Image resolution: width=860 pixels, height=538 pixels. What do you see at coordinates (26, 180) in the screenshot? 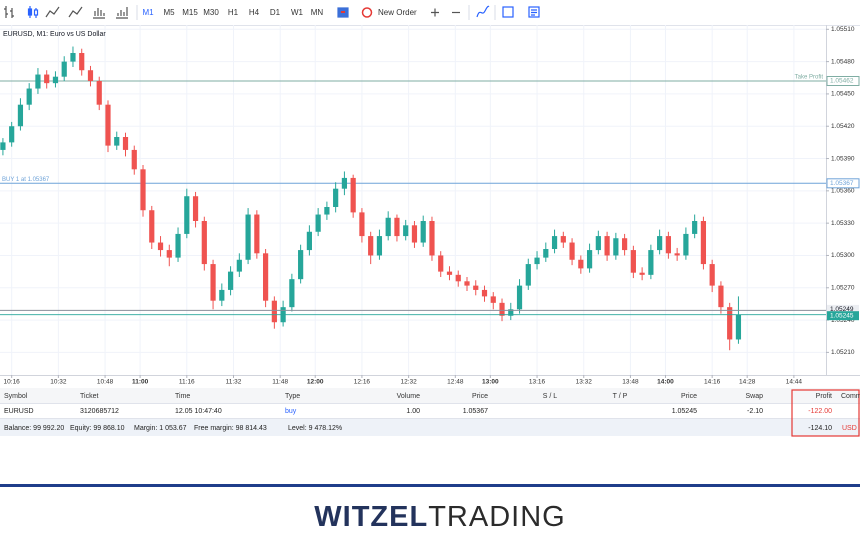
I see `order-level-label: BUY 1 at 1.05367` at bounding box center [26, 180].